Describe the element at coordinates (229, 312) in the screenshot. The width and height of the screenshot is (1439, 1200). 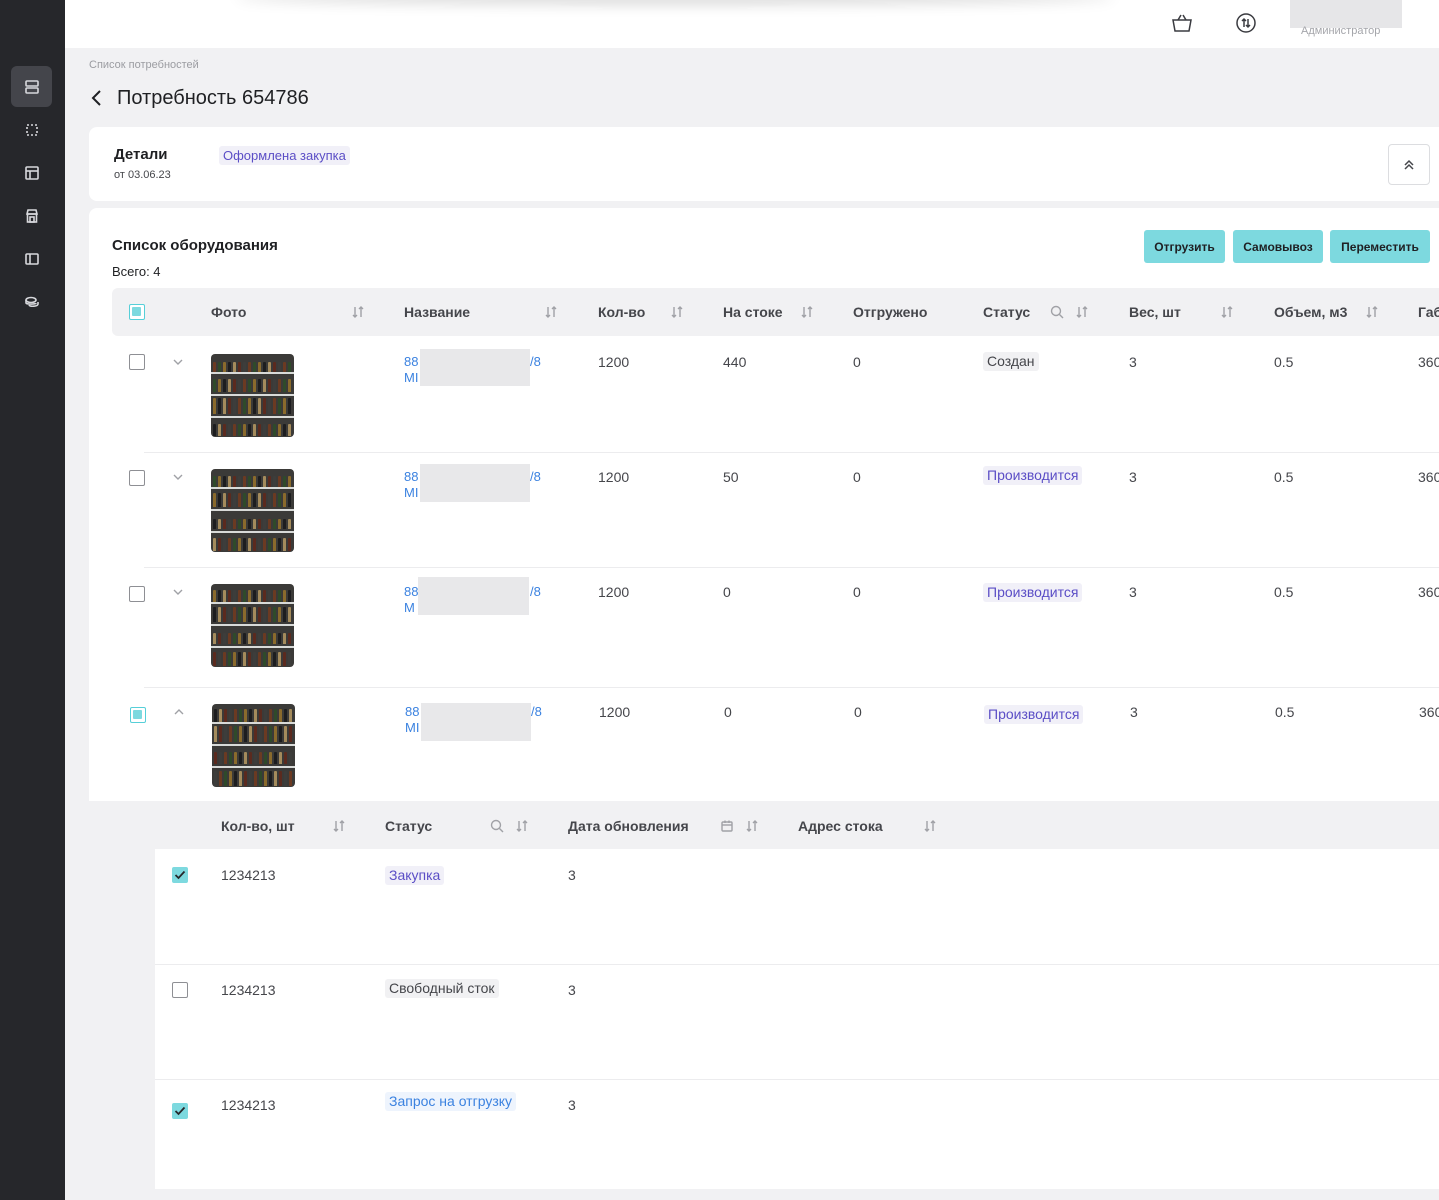
I see `column-header-photo: Фото` at that location.